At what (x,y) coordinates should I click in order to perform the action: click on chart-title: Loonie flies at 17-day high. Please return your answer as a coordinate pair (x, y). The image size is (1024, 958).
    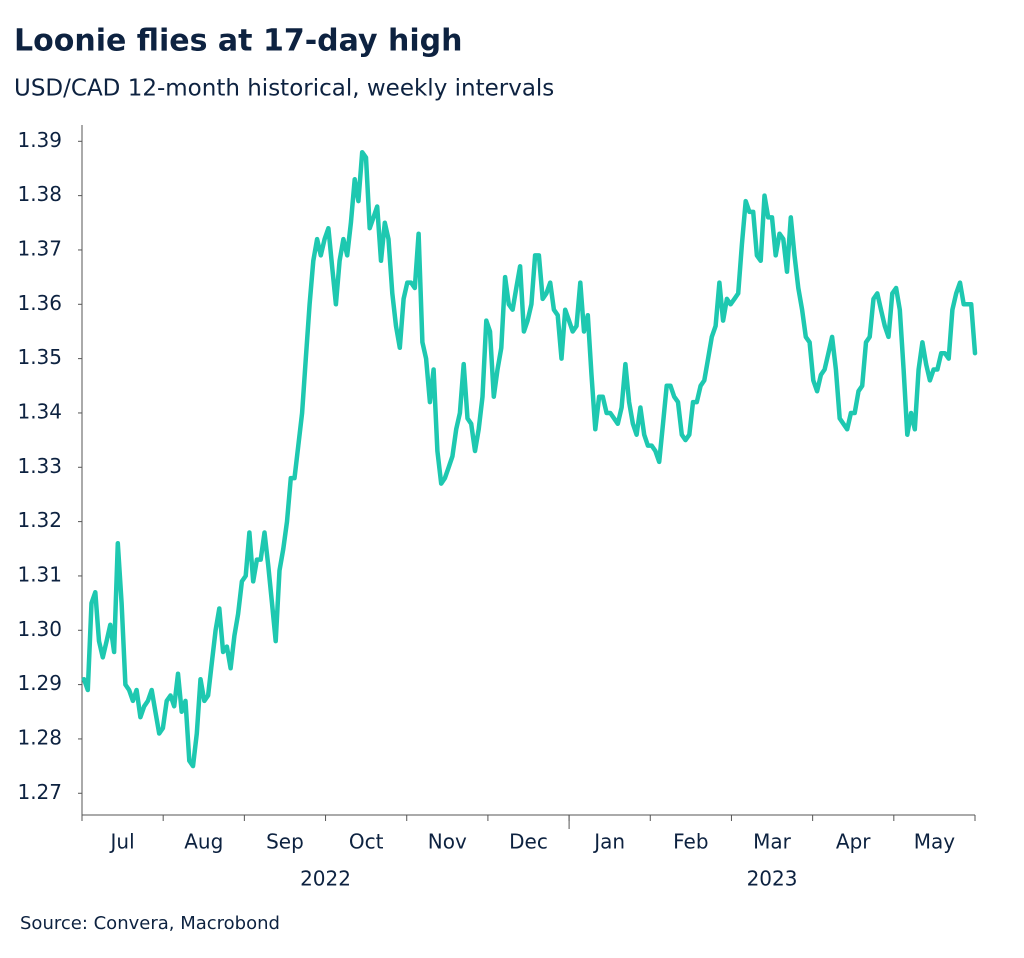
    Looking at the image, I should click on (238, 41).